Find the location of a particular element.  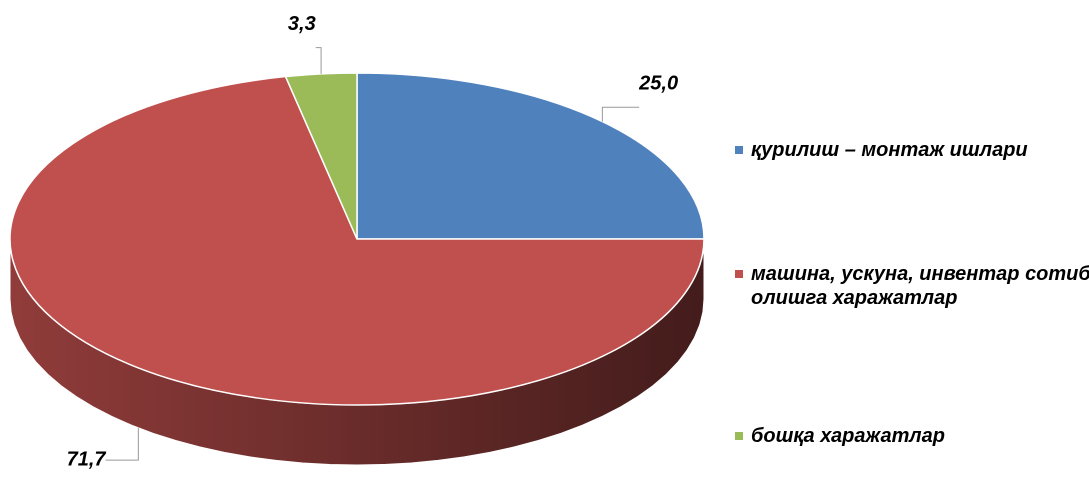

data-label: 3,3 is located at coordinates (302, 24).